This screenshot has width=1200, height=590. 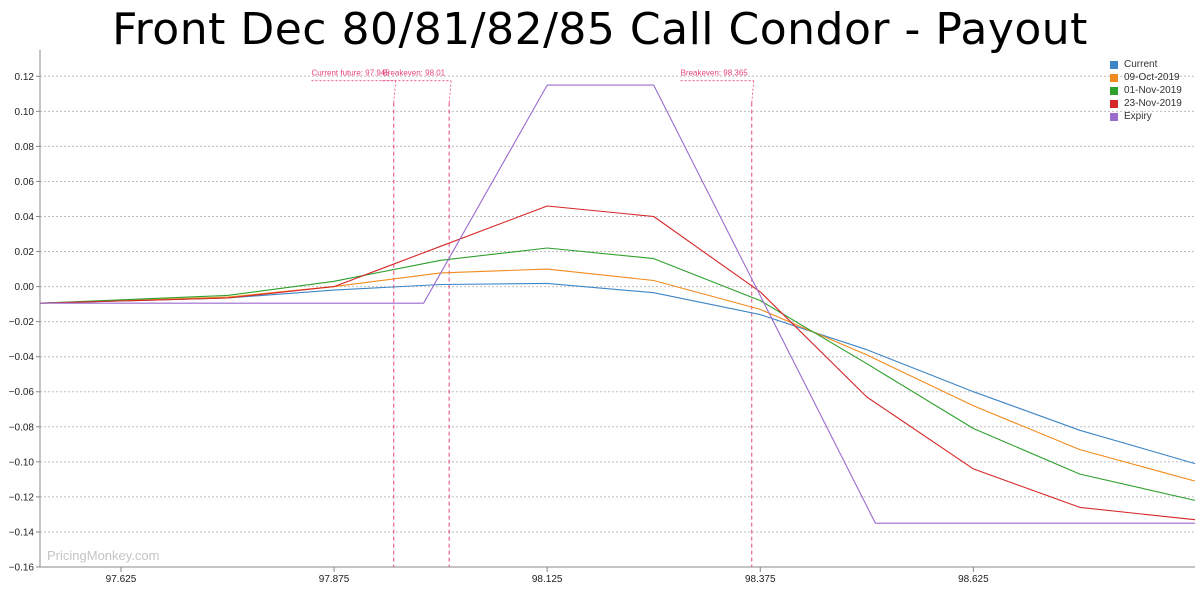 I want to click on x-tick-label: 98.625, so click(x=973, y=579).